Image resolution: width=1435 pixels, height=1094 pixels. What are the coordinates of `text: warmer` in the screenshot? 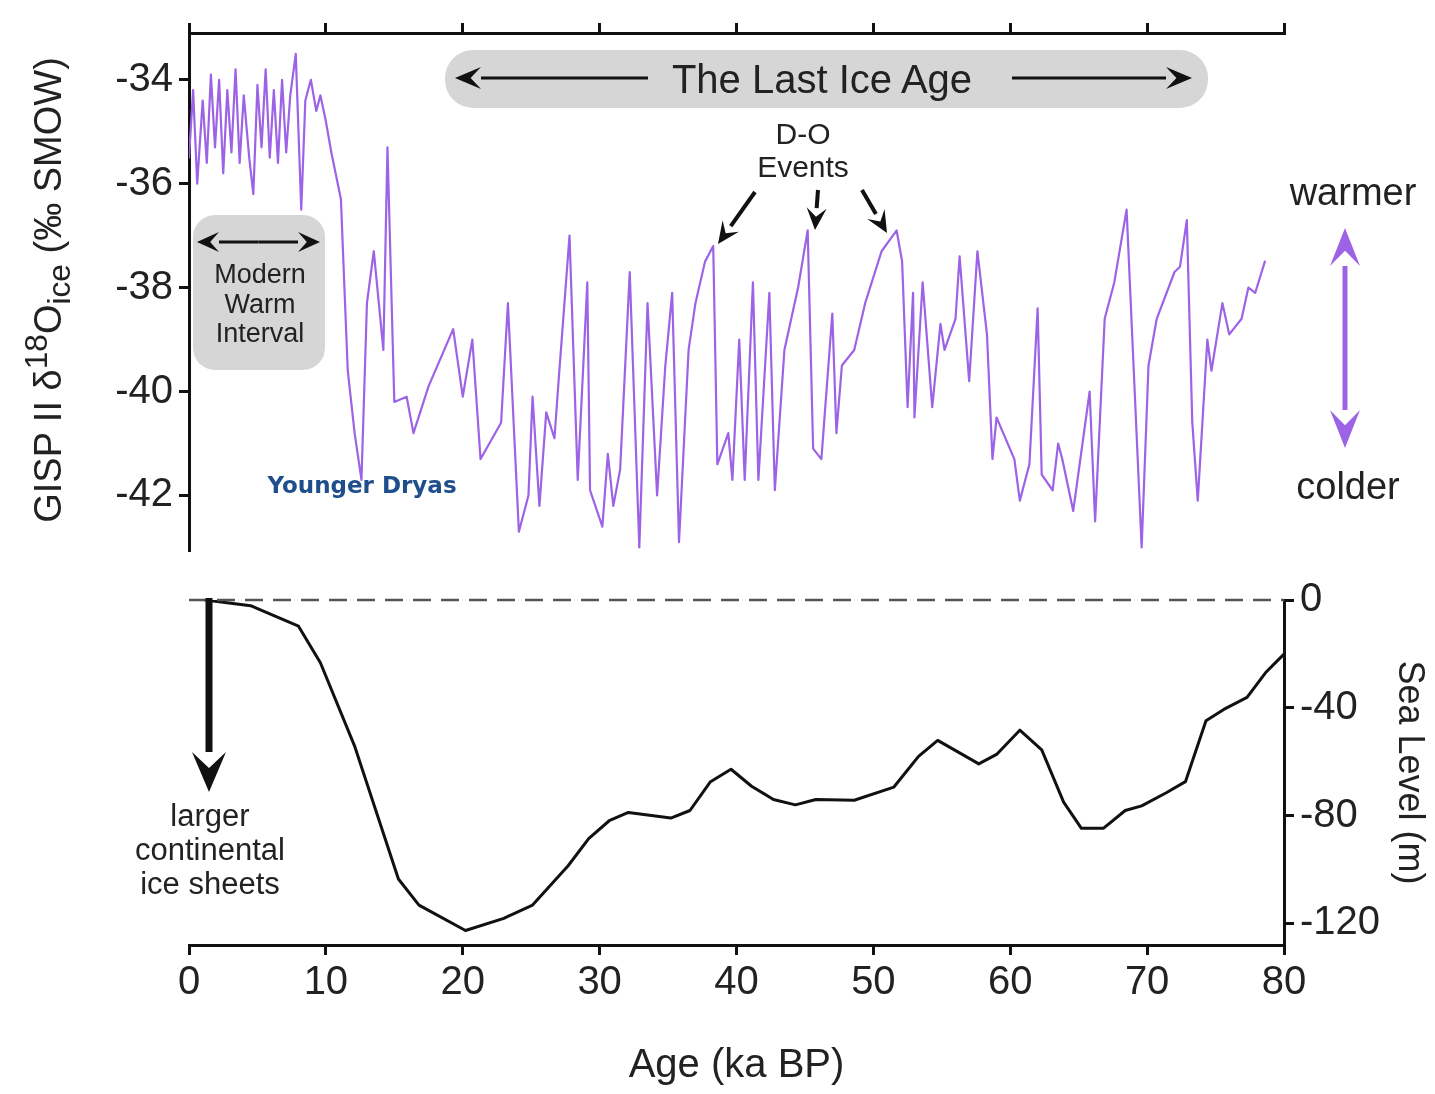 It's located at (1353, 192).